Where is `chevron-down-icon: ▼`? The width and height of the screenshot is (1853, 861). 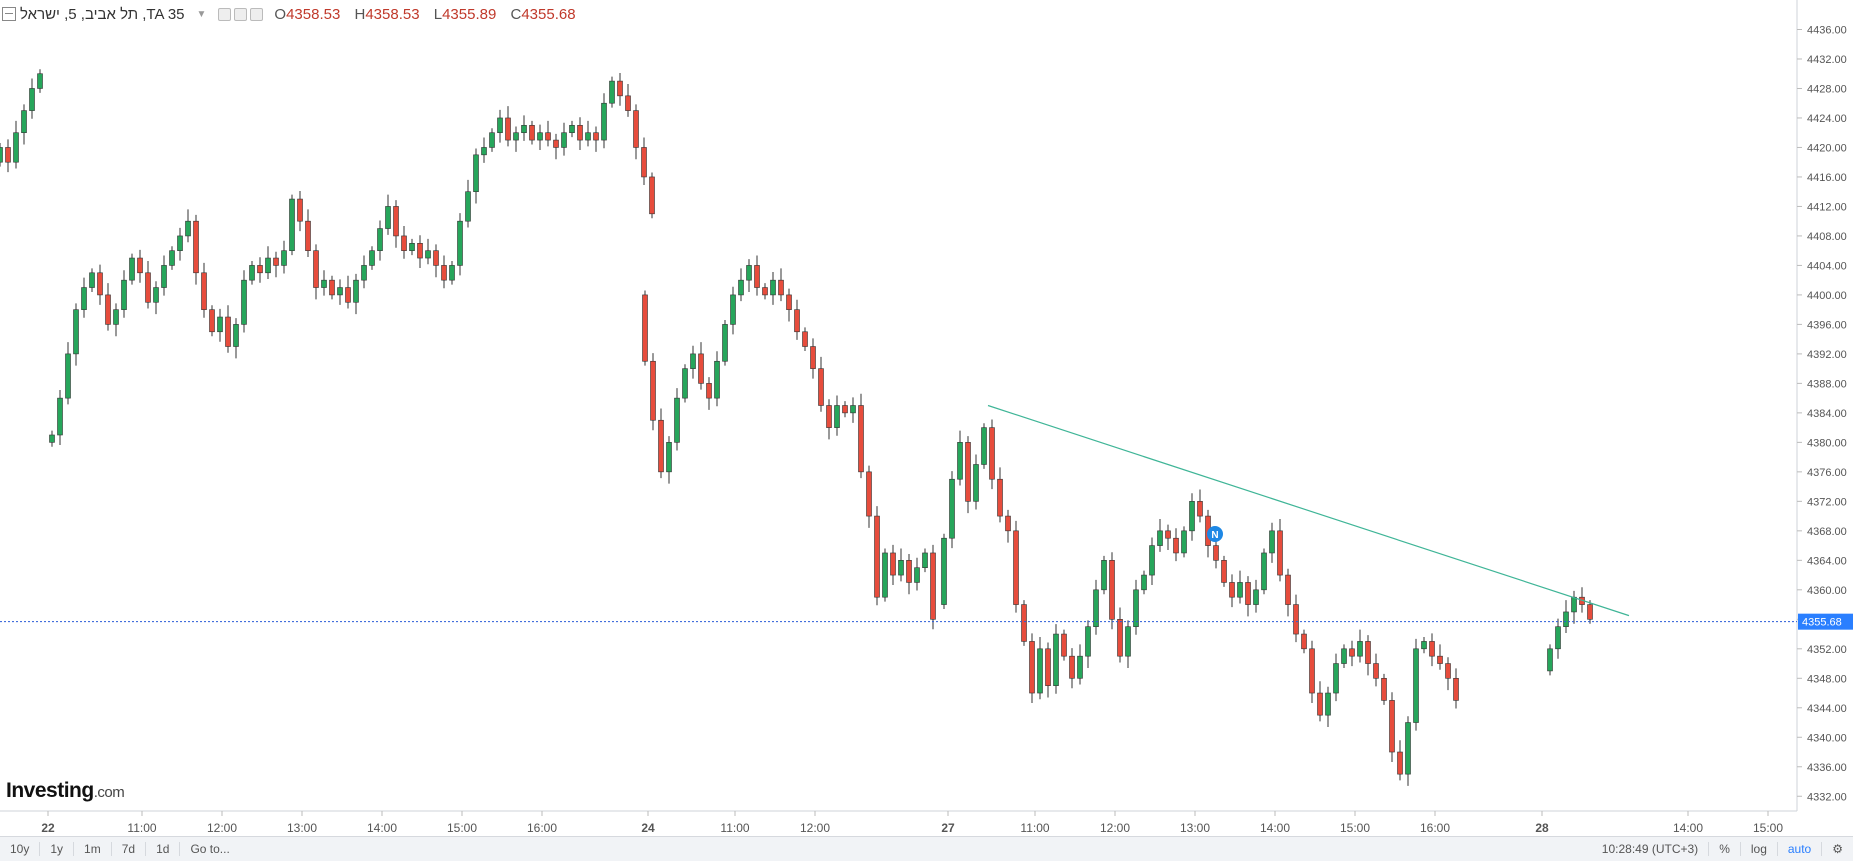 chevron-down-icon: ▼ is located at coordinates (201, 14).